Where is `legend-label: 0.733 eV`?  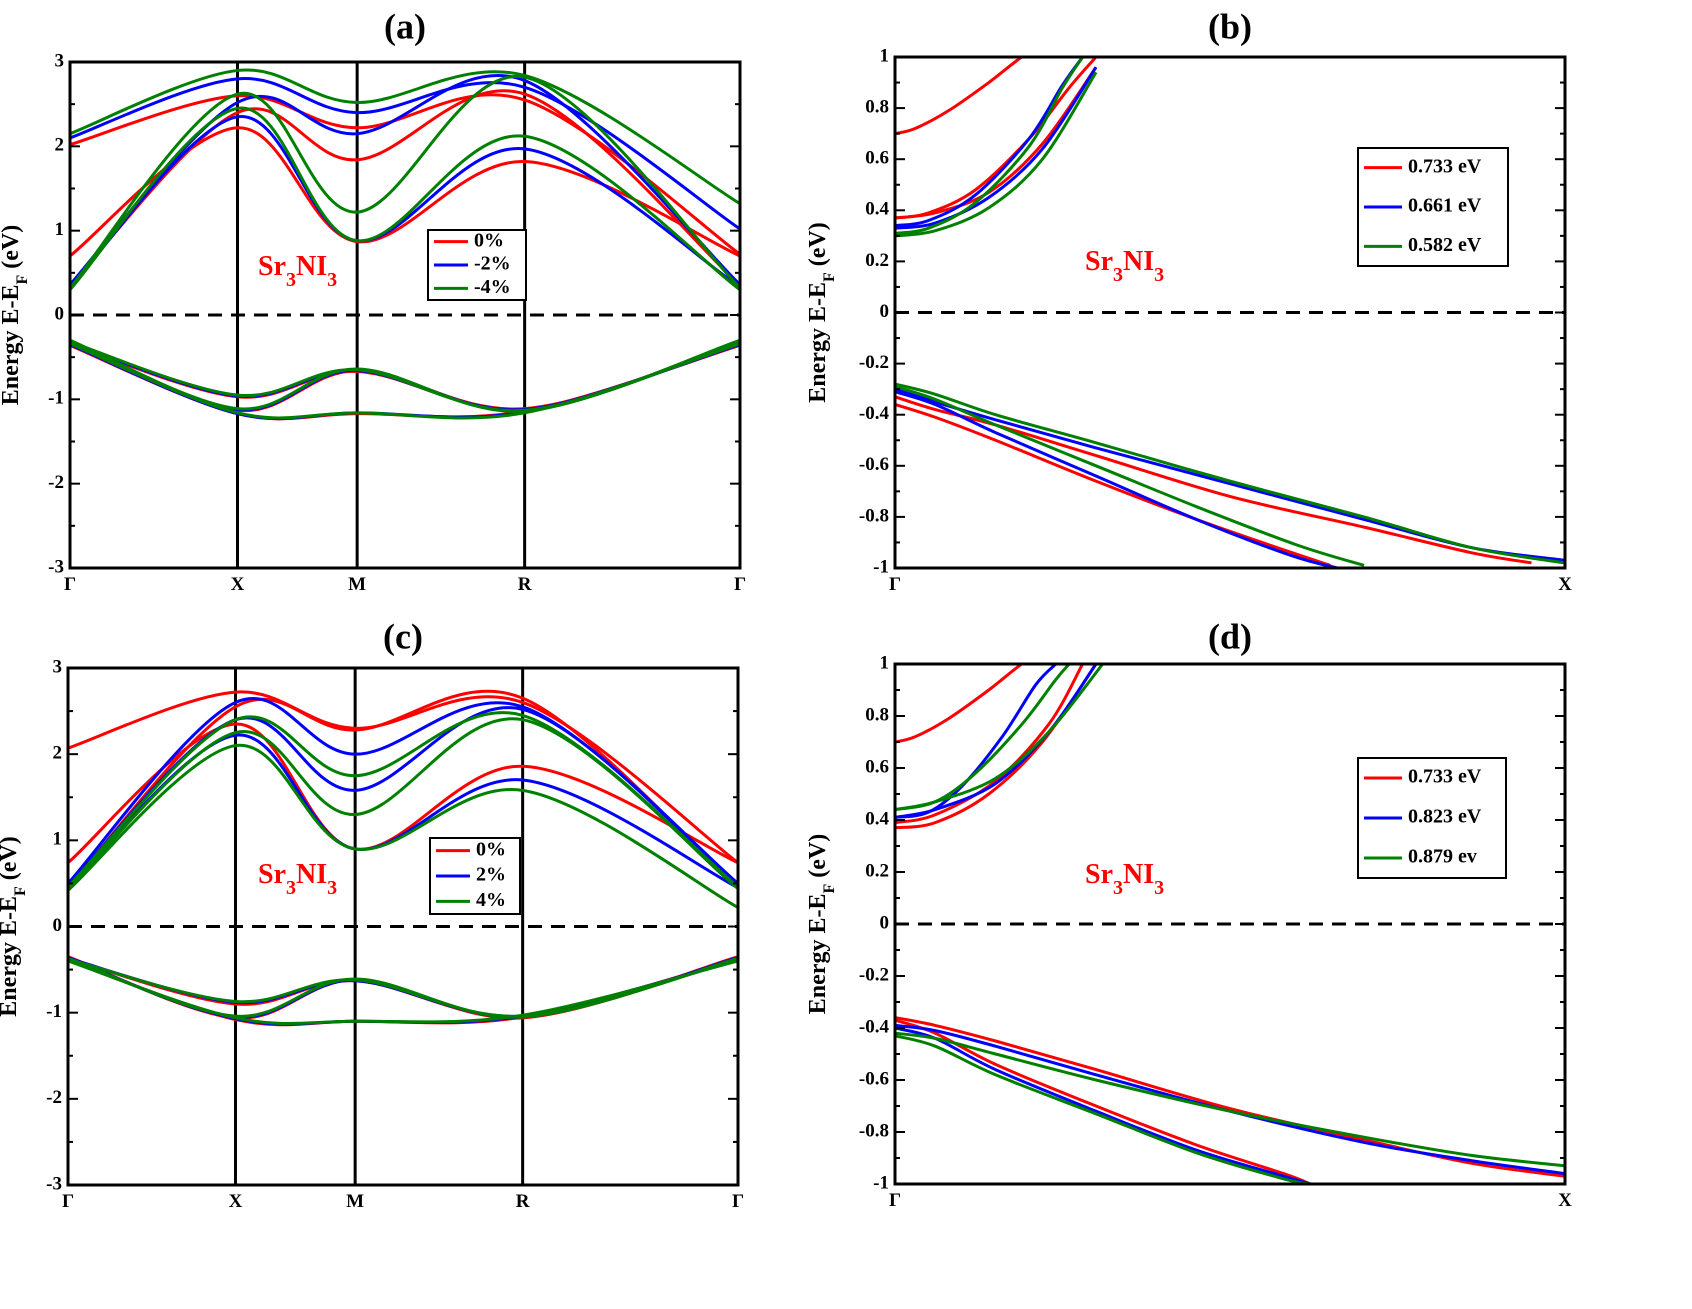
legend-label: 0.733 eV is located at coordinates (1445, 777).